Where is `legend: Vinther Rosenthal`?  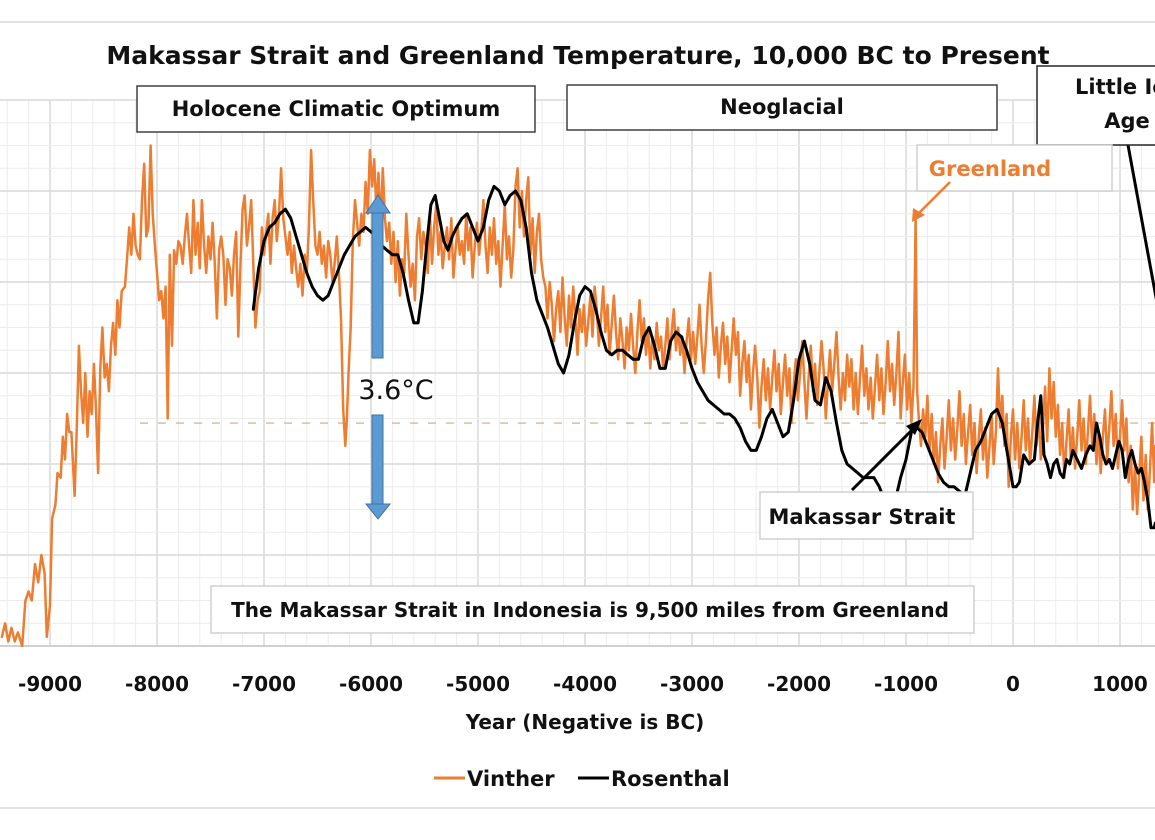 legend: Vinther Rosenthal is located at coordinates (582, 779).